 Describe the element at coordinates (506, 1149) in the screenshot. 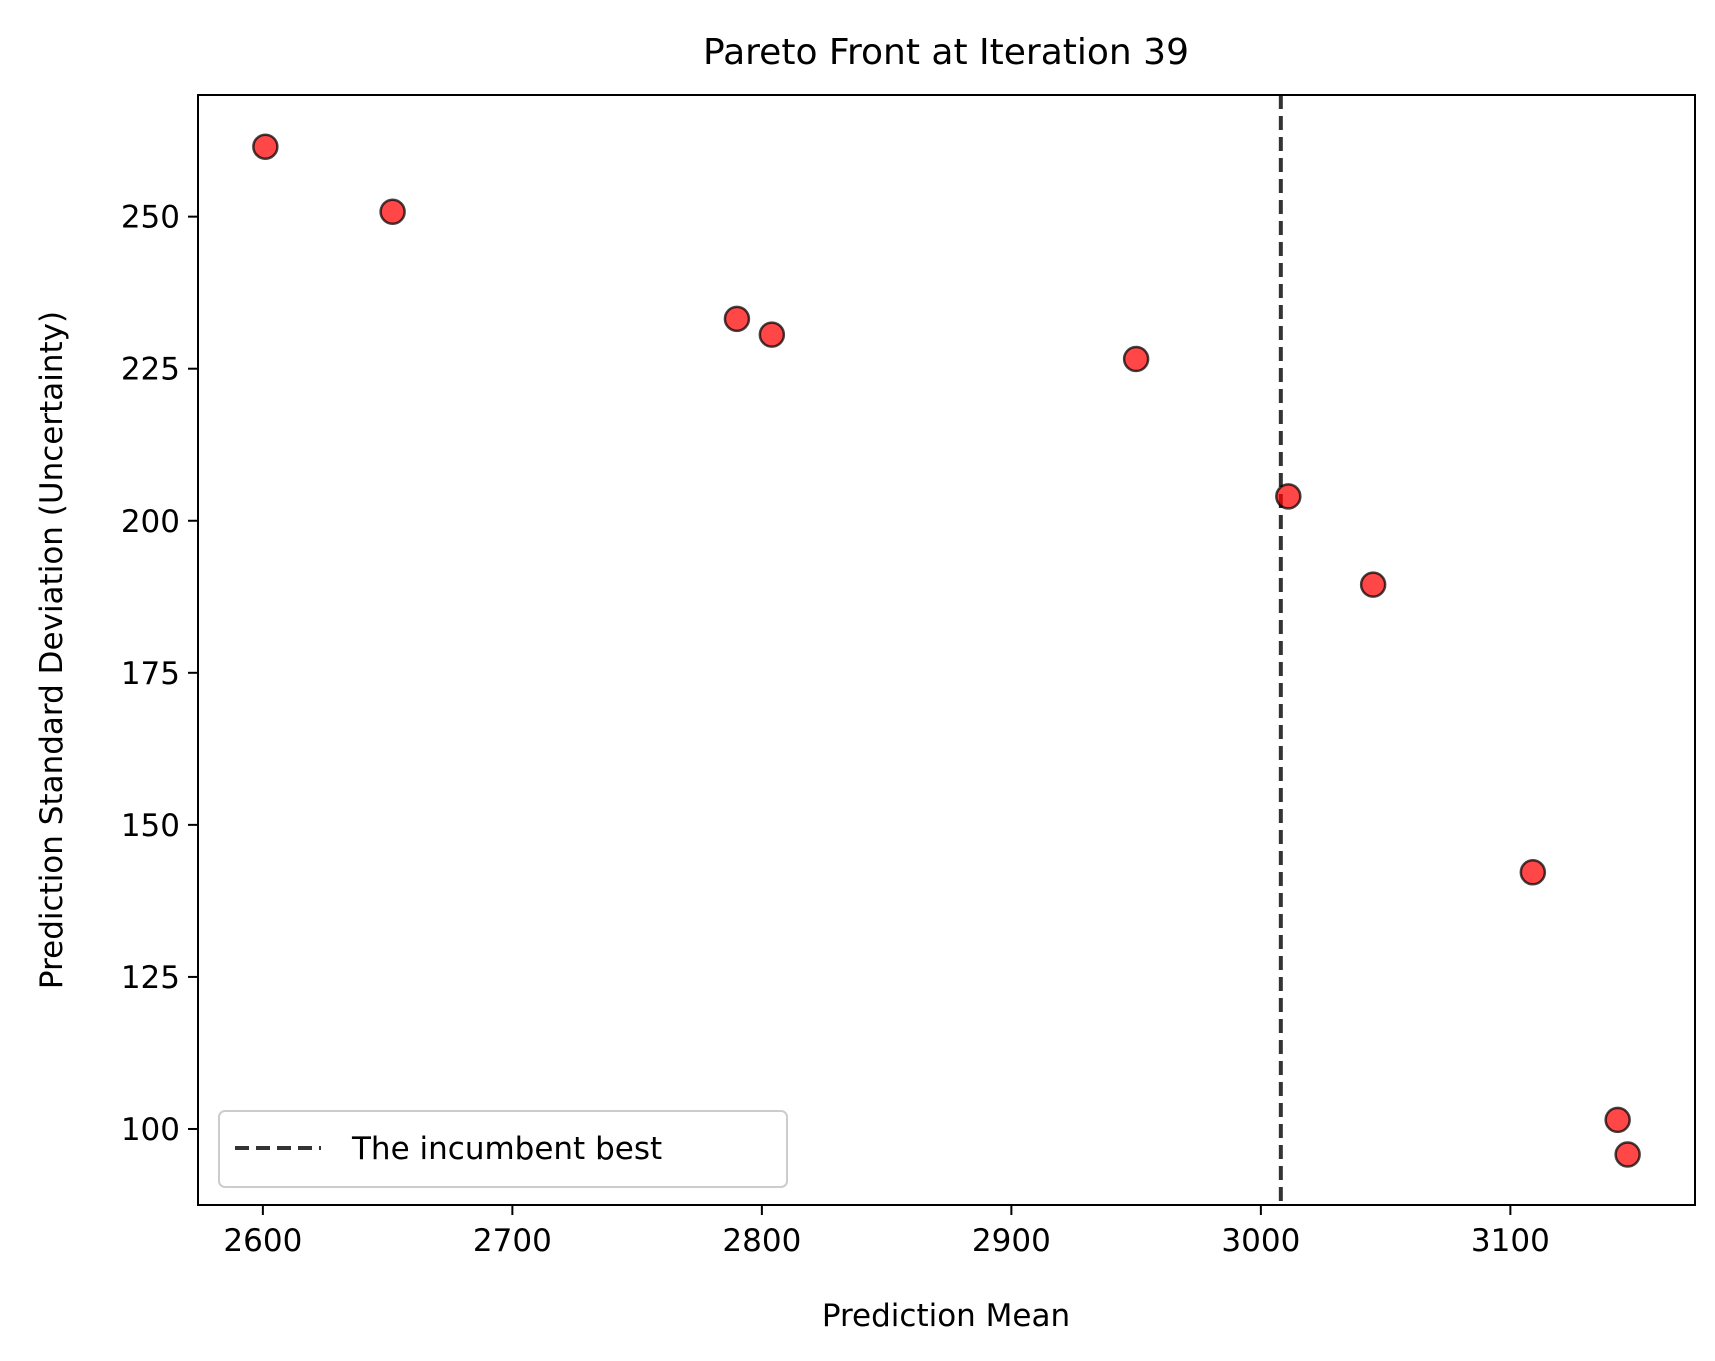

I see `legend-label-incumbent-best: The incumbent best` at that location.